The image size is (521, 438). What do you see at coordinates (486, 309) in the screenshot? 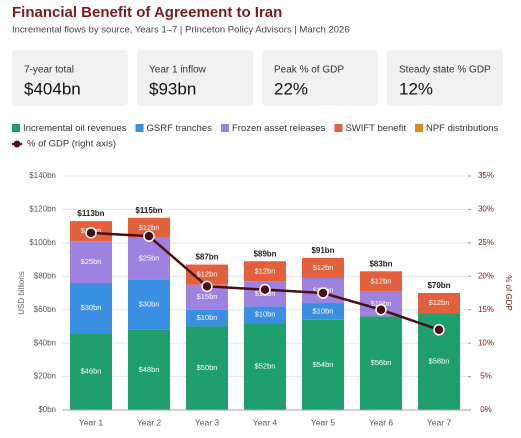
I see `y2-tick-label: 15%` at bounding box center [486, 309].